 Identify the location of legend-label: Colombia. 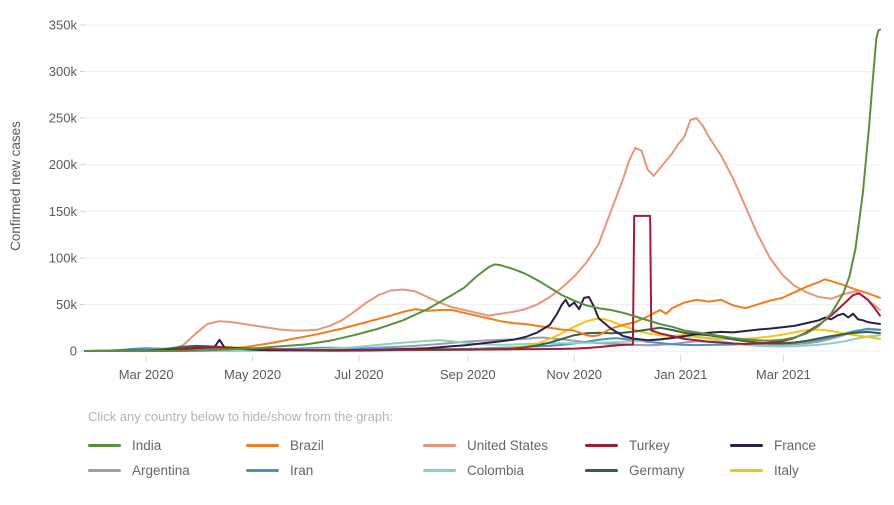
(496, 470).